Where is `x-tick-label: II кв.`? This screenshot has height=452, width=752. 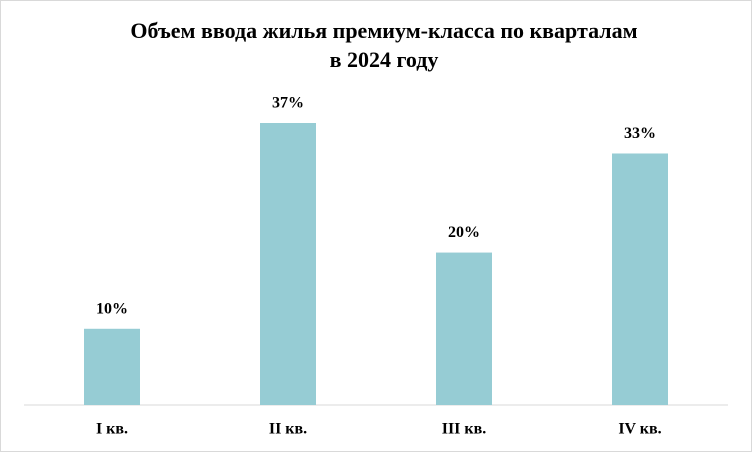
x-tick-label: II кв. is located at coordinates (288, 429).